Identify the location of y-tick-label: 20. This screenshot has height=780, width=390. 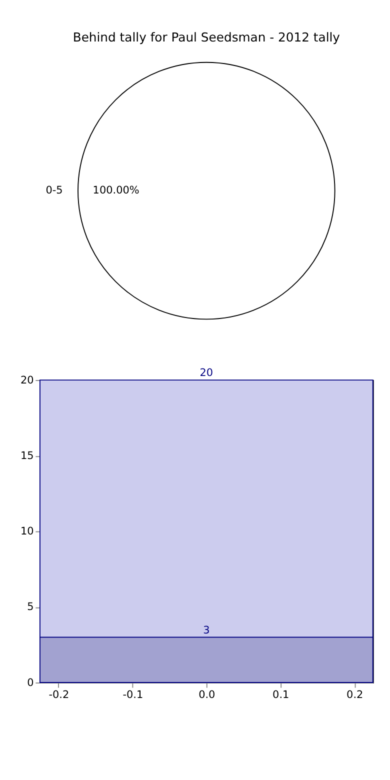
(27, 380).